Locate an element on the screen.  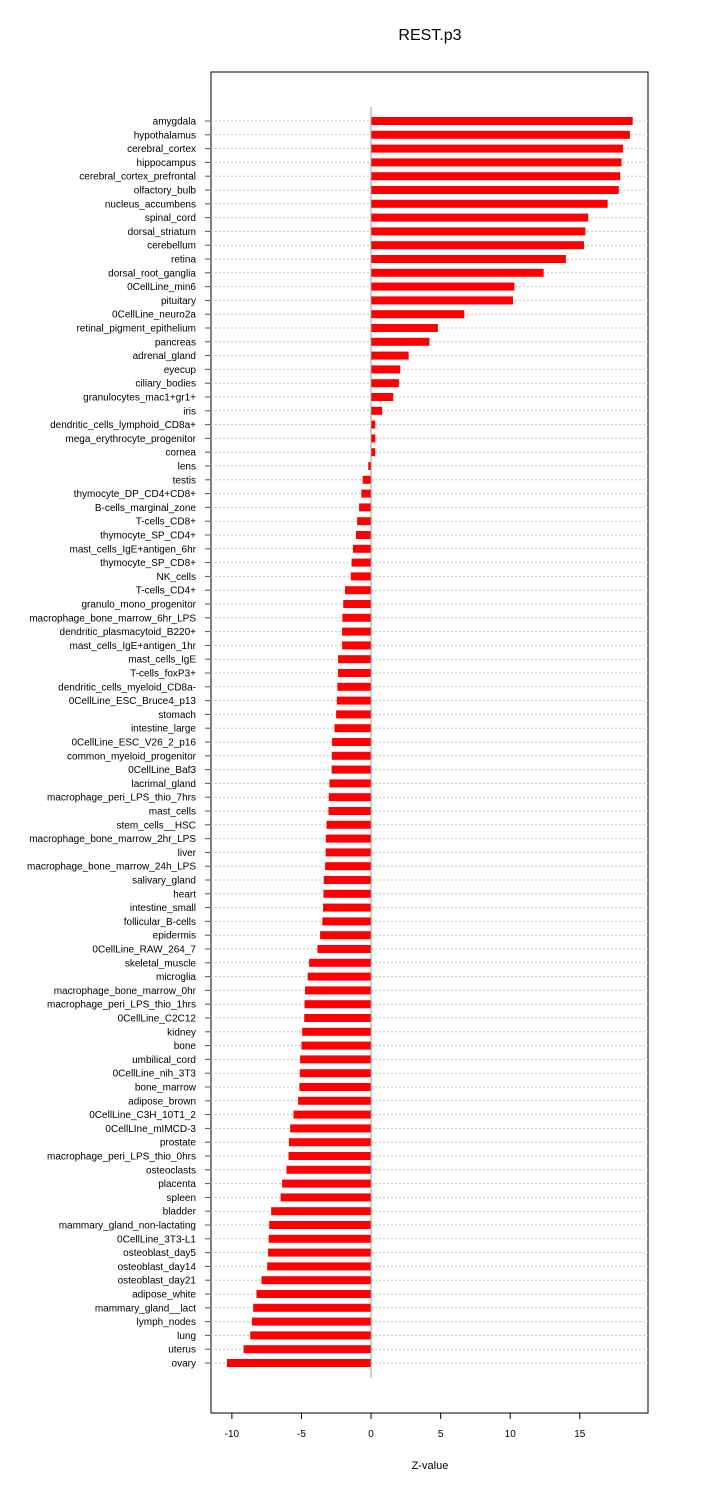
category-label: umbilical_cord is located at coordinates (164, 1060).